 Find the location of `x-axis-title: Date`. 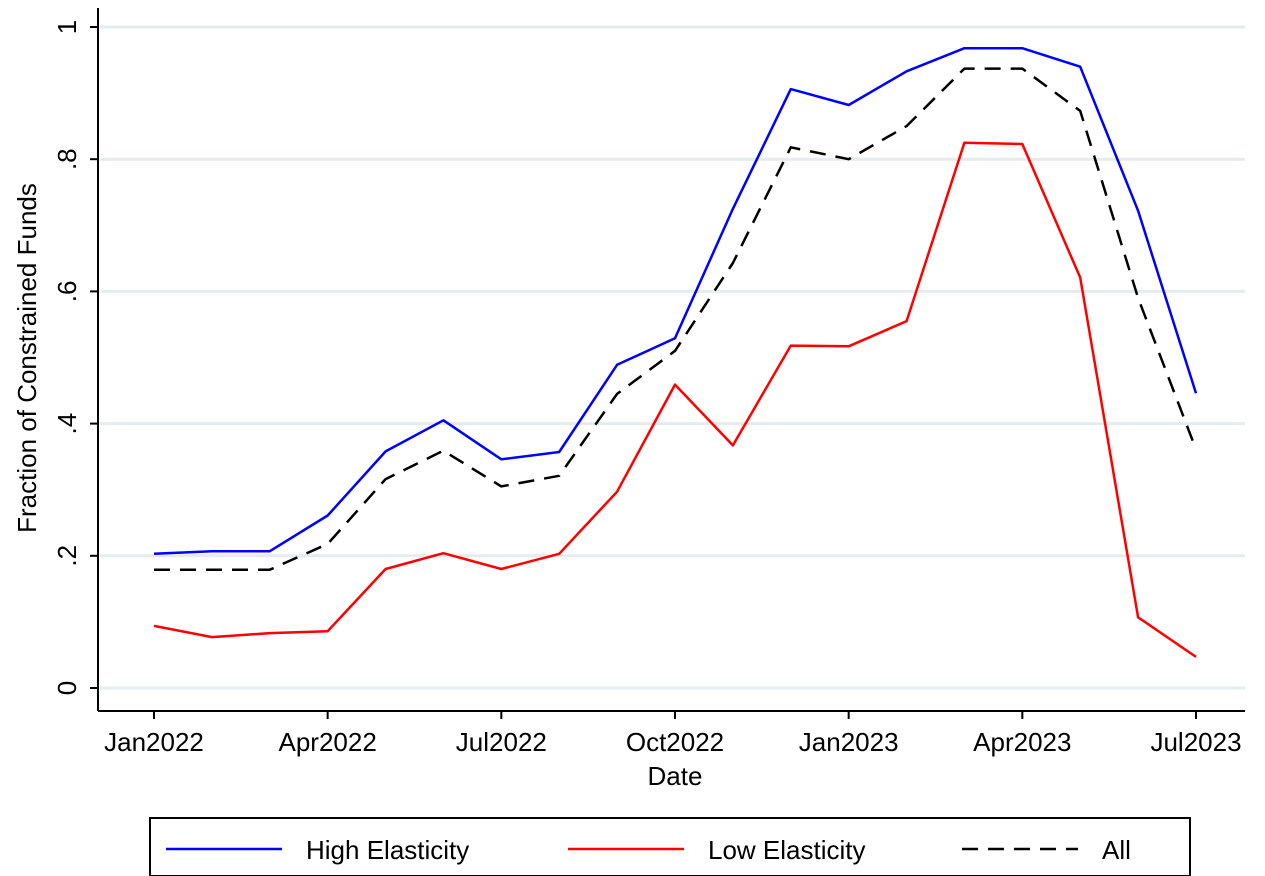

x-axis-title: Date is located at coordinates (675, 776).